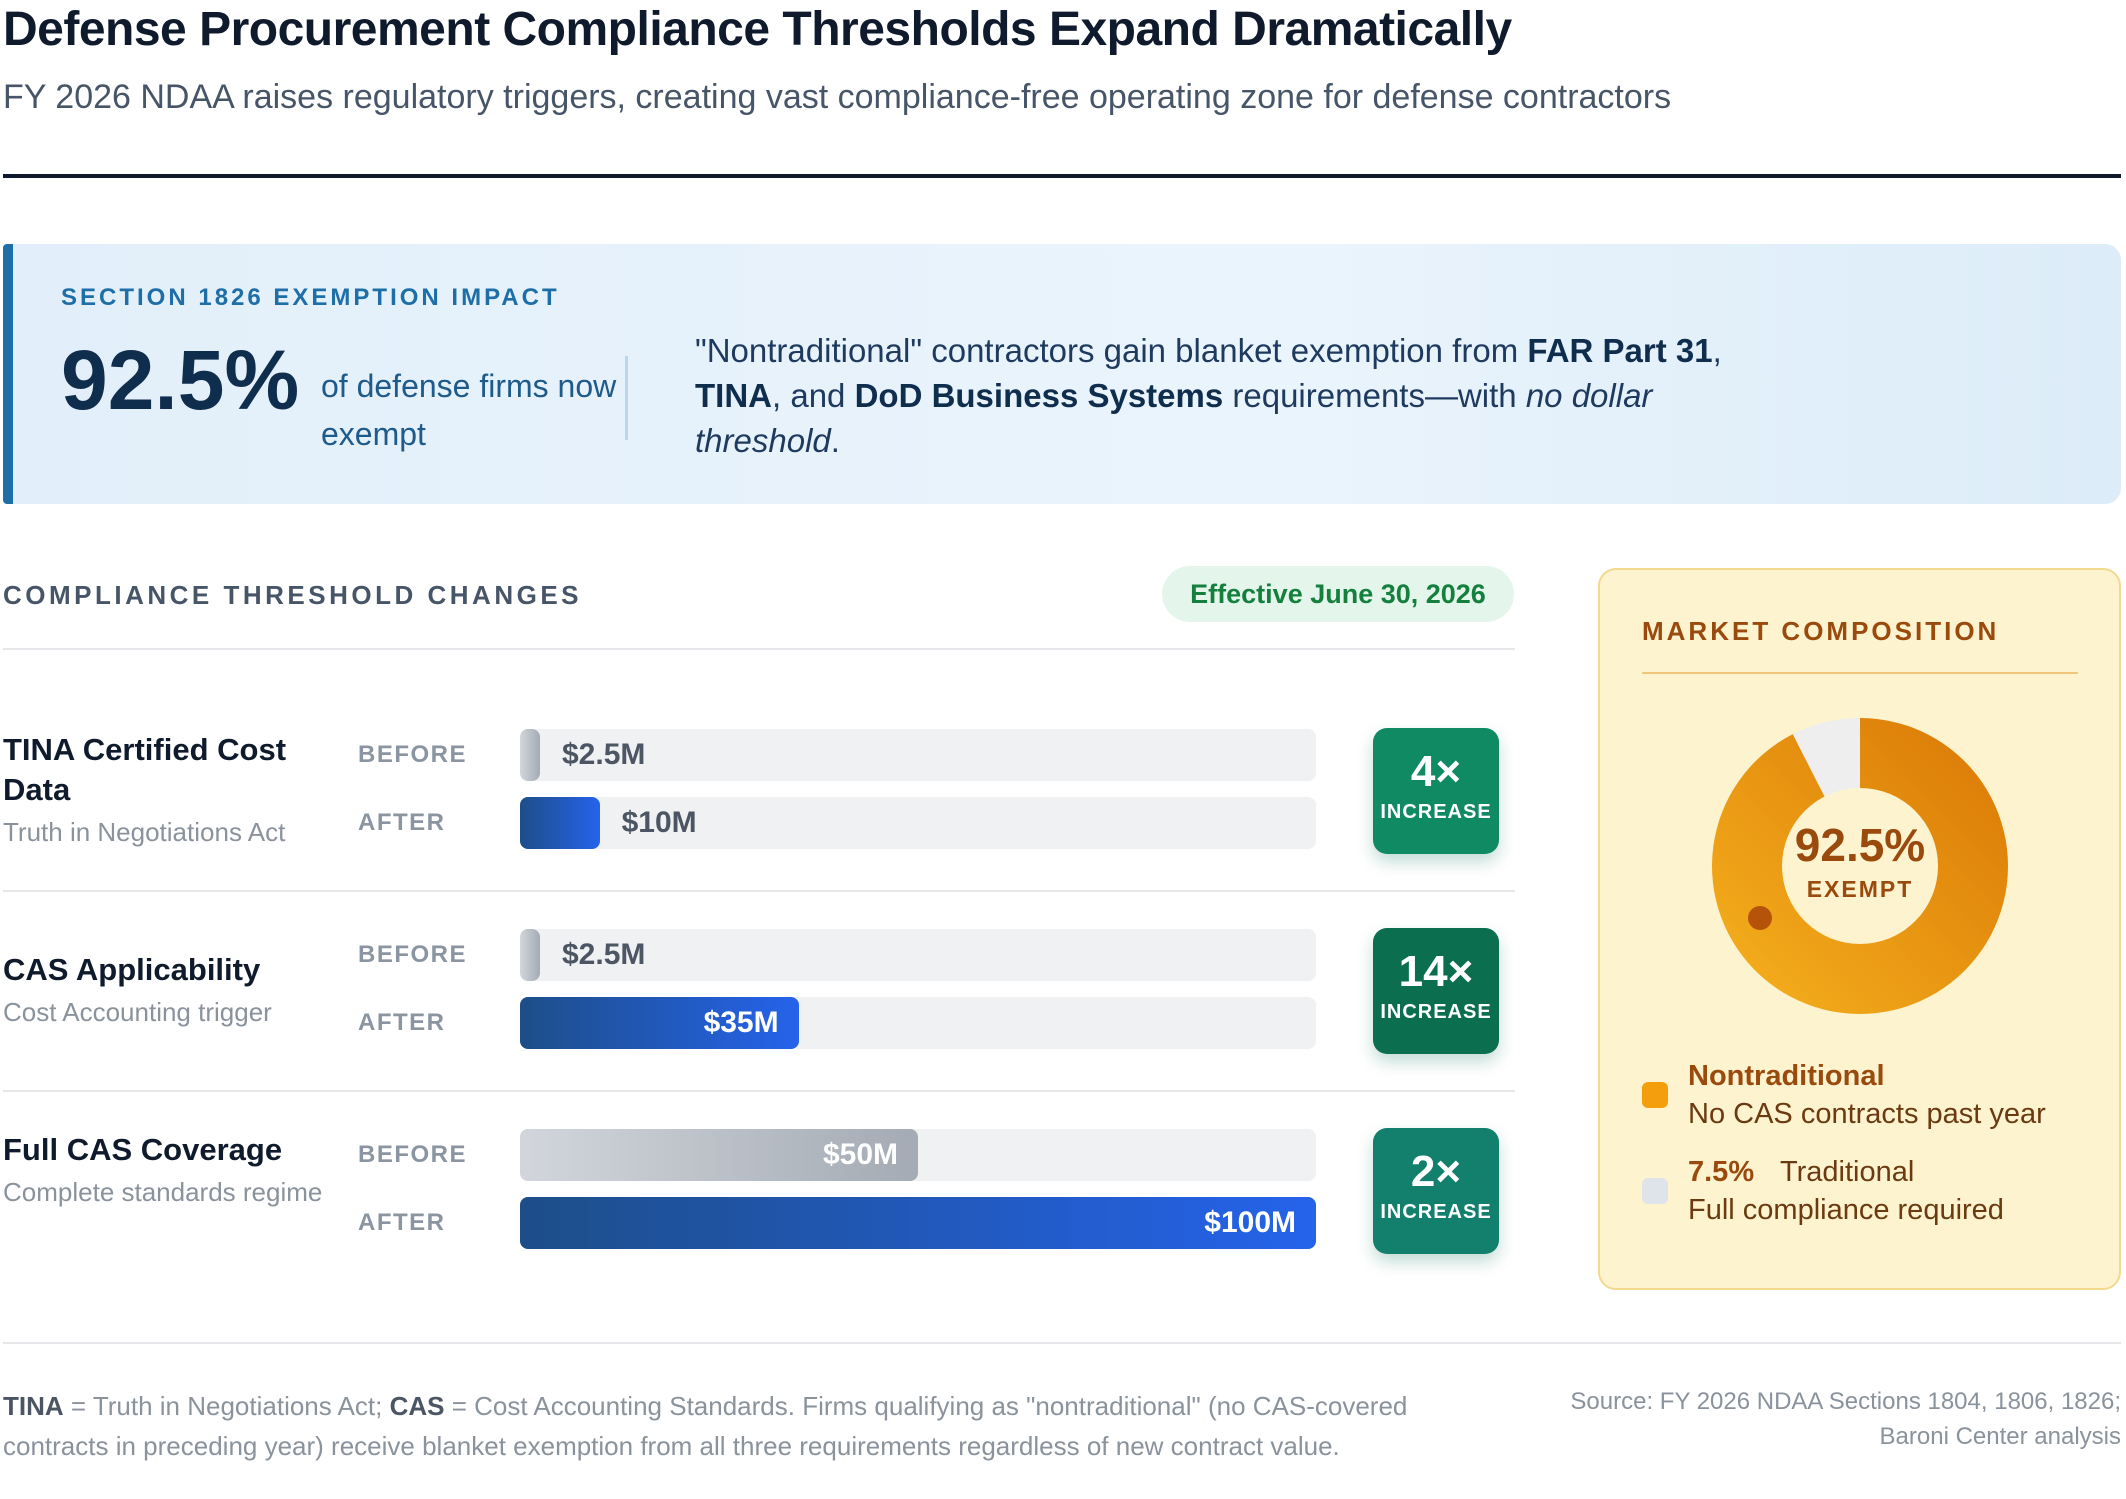  What do you see at coordinates (1867, 1114) in the screenshot?
I see `legend-desc-nontraditional: No CAS contracts past year` at bounding box center [1867, 1114].